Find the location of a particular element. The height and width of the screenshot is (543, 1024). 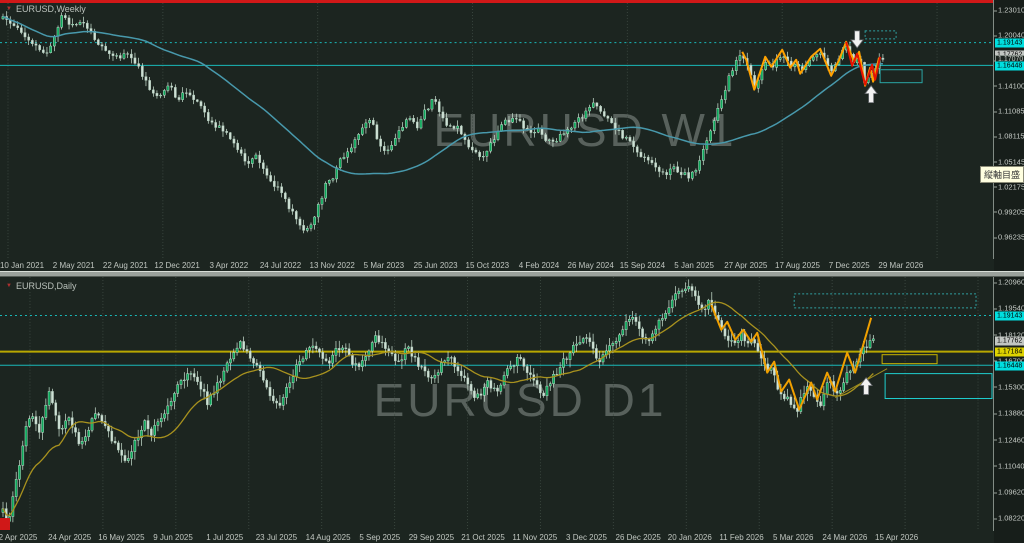

price-tick-label: 1.20960 is located at coordinates (1008, 282).